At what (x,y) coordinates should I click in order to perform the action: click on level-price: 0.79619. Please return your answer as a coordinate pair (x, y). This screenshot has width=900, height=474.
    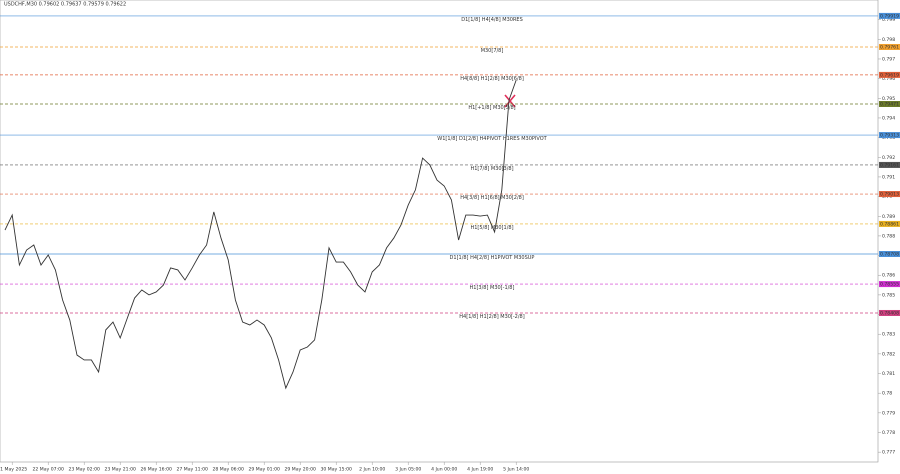
    Looking at the image, I should click on (889, 75).